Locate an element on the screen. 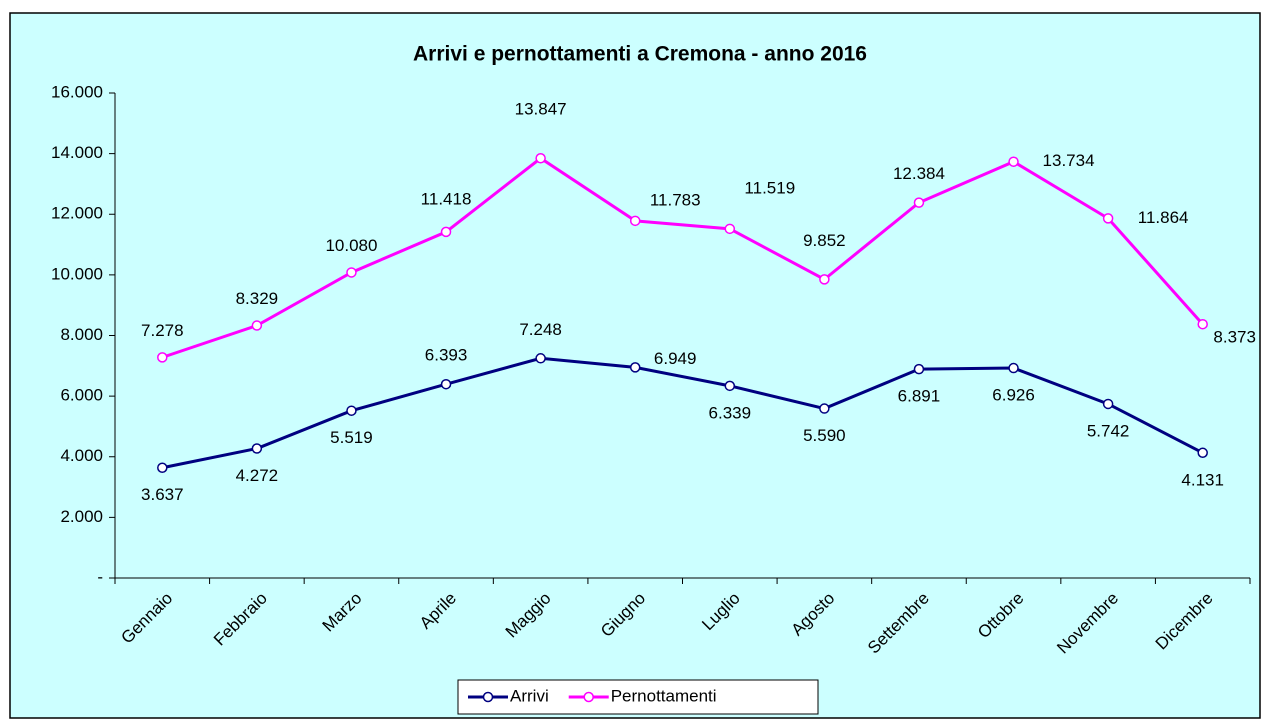 The width and height of the screenshot is (1263, 720). data-label: 6.926 is located at coordinates (1013, 395).